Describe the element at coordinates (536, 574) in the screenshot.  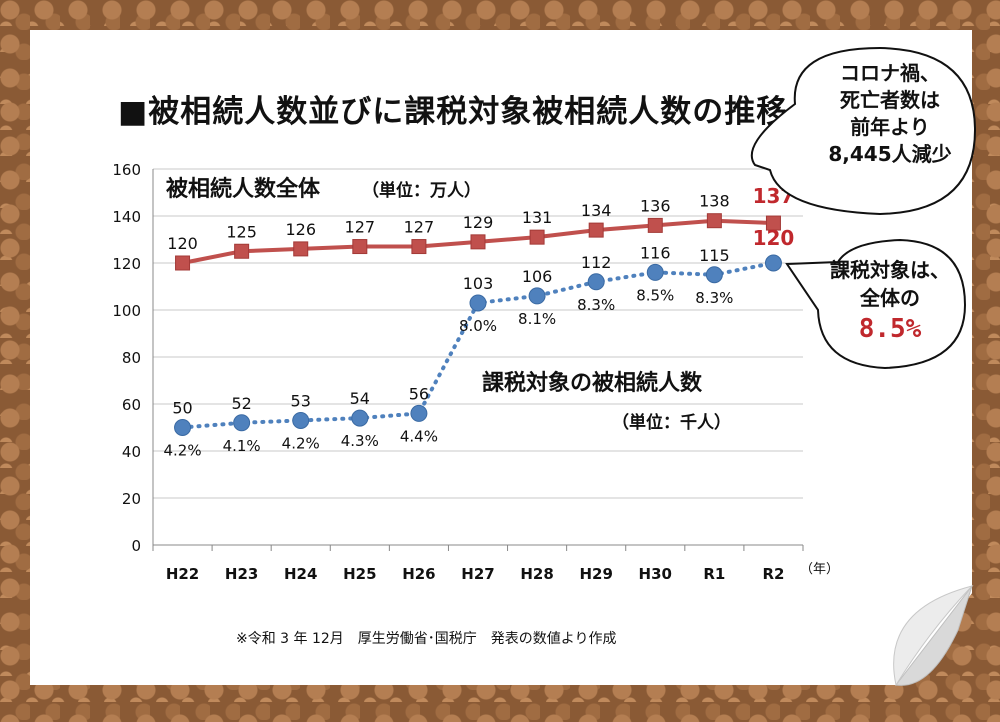
I see `x-tick-label: H28` at that location.